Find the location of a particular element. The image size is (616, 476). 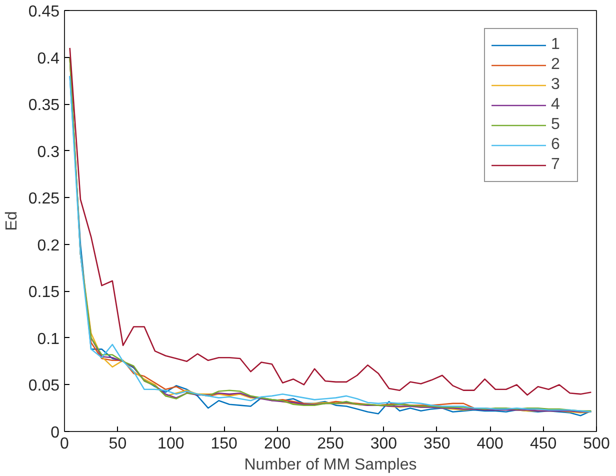

y-tick-label: 0.2 is located at coordinates (48, 245).